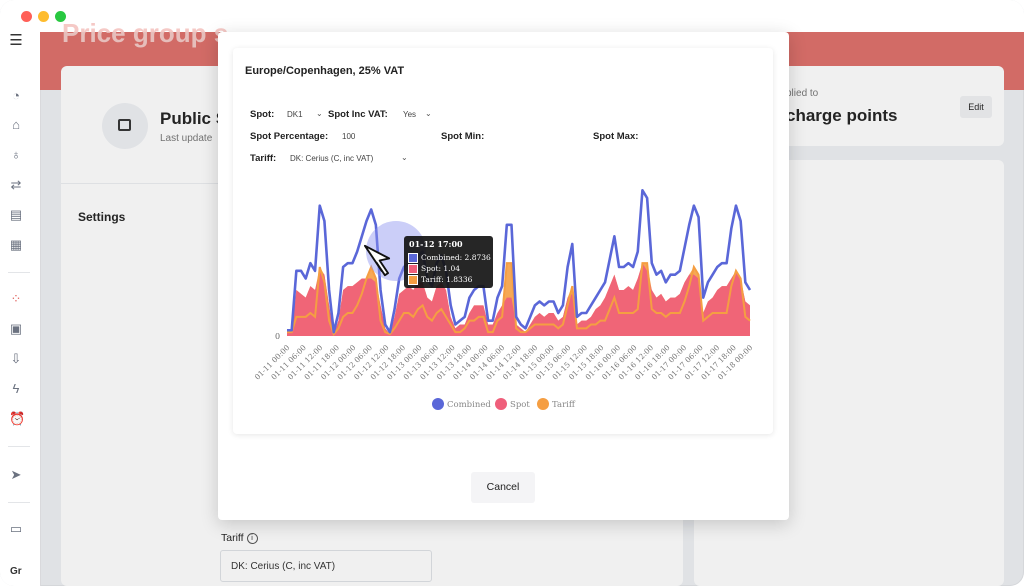 The height and width of the screenshot is (586, 1024). Describe the element at coordinates (194, 118) in the screenshot. I see `card-title: Public S` at that location.